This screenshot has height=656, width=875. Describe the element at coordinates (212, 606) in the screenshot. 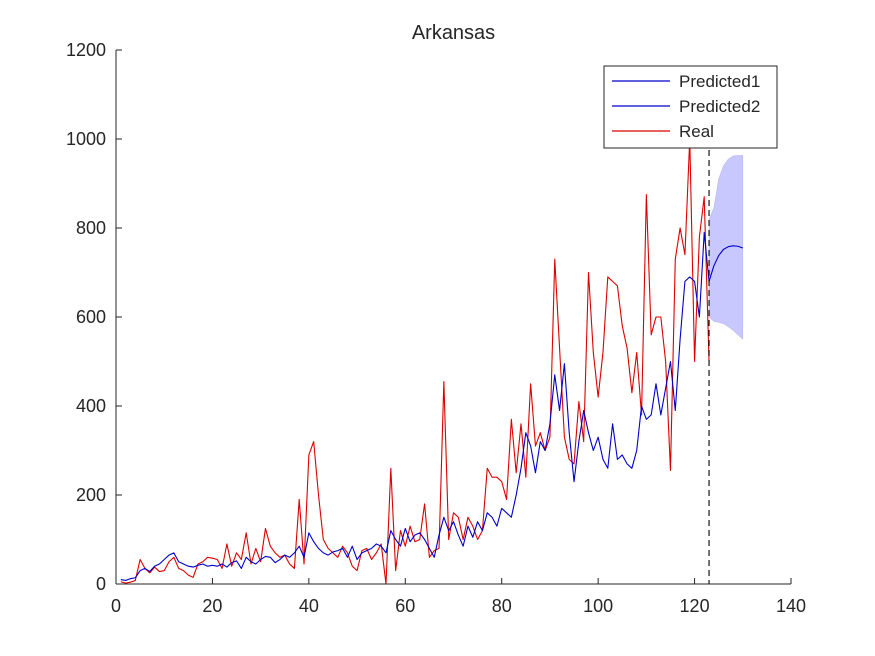

I see `x-tick-label: 20` at that location.